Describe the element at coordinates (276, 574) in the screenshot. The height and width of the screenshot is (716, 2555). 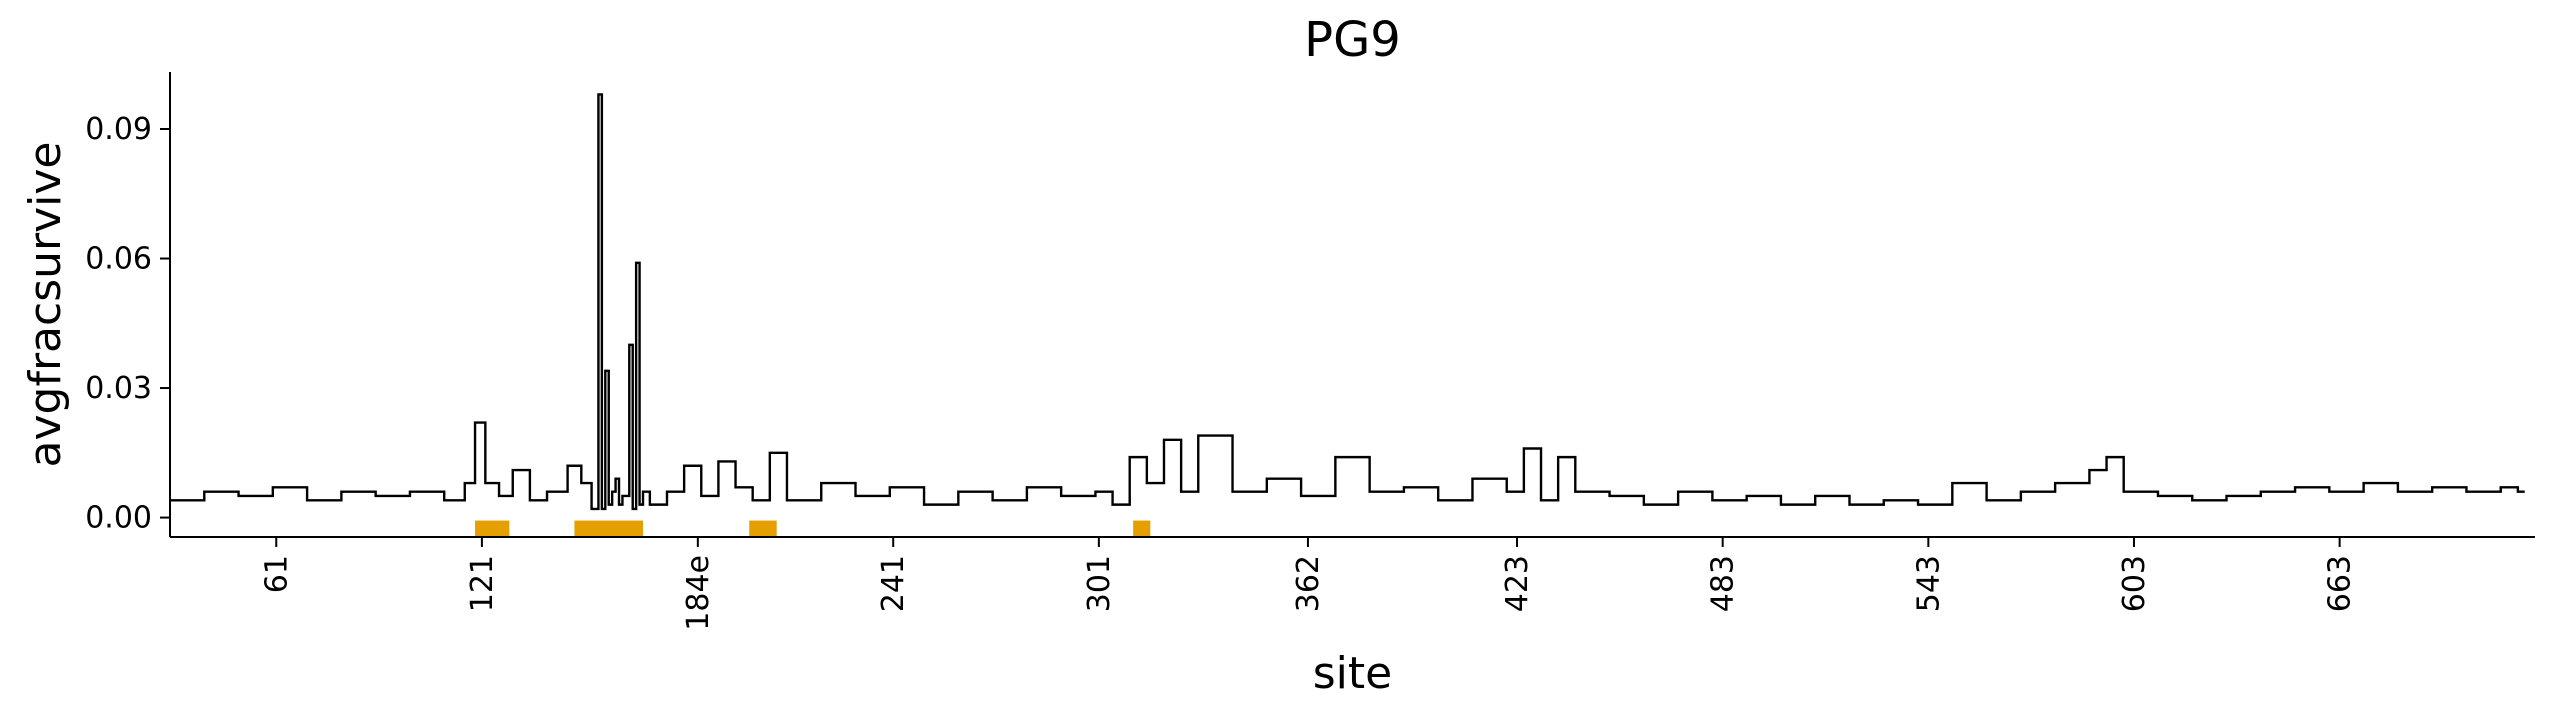
I see `x-tick-label: 61` at that location.